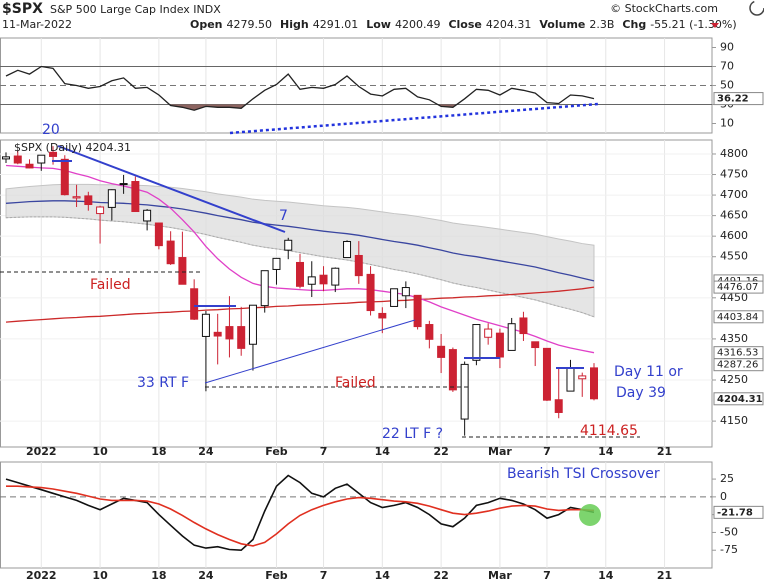  I want to click on date: 11-Mar-2022, so click(37, 24).